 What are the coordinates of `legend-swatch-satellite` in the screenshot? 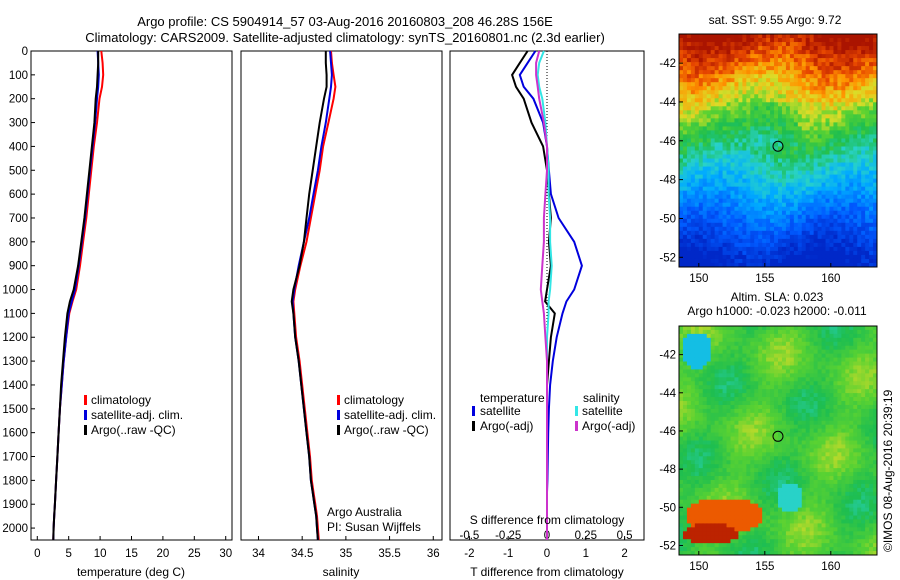 It's located at (338, 415).